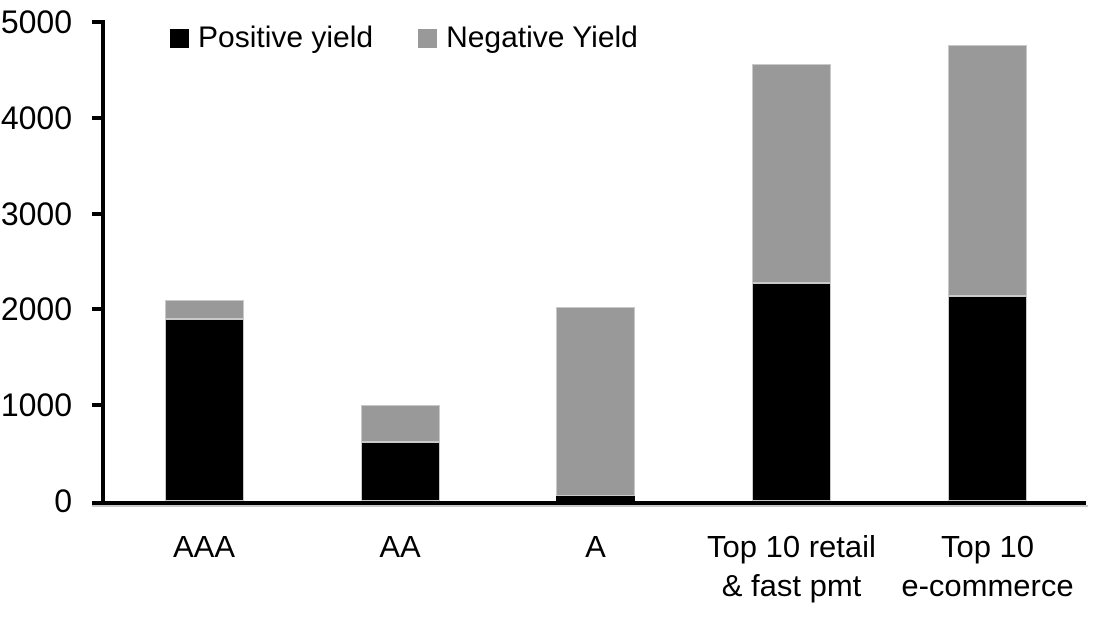 The image size is (1102, 618). Describe the element at coordinates (204, 309) in the screenshot. I see `bar-segment-aaa-negative-yield` at that location.